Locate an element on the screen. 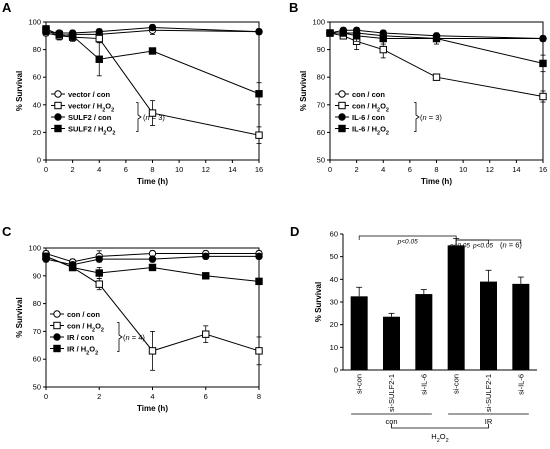 The image size is (550, 449). y-tick-label: 0 is located at coordinates (39, 160).